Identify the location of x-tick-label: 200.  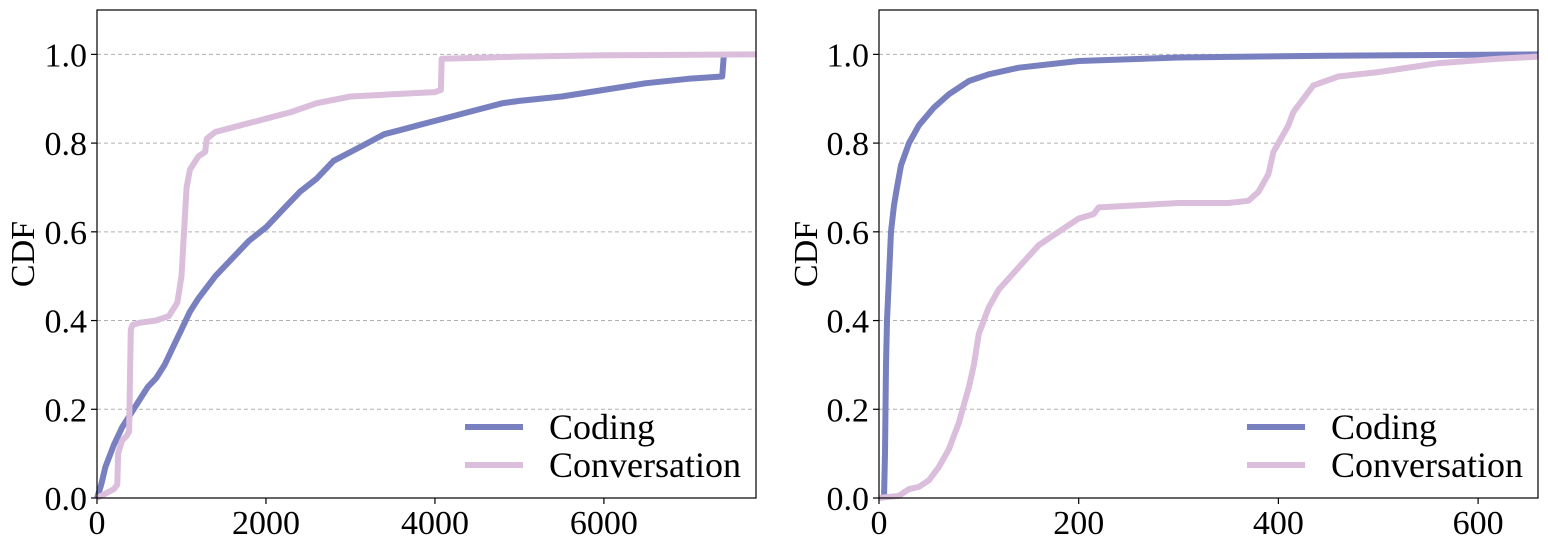
(1078, 523).